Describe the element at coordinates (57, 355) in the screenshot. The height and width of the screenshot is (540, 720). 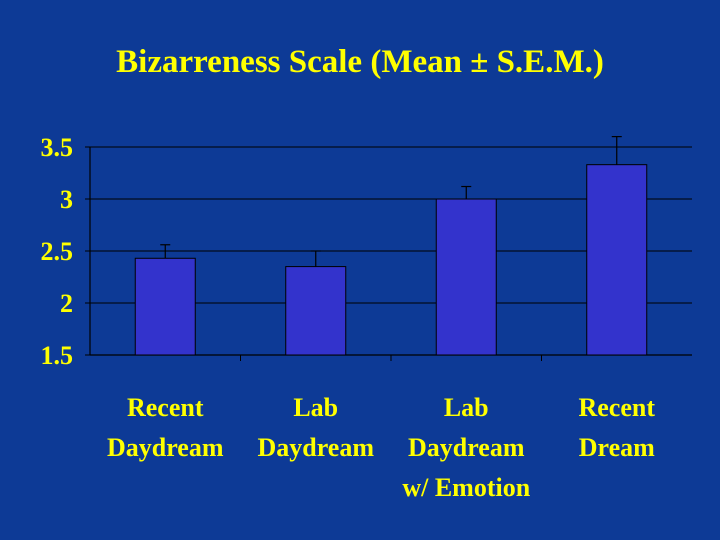
I see `y-tick-label: 1.5` at that location.